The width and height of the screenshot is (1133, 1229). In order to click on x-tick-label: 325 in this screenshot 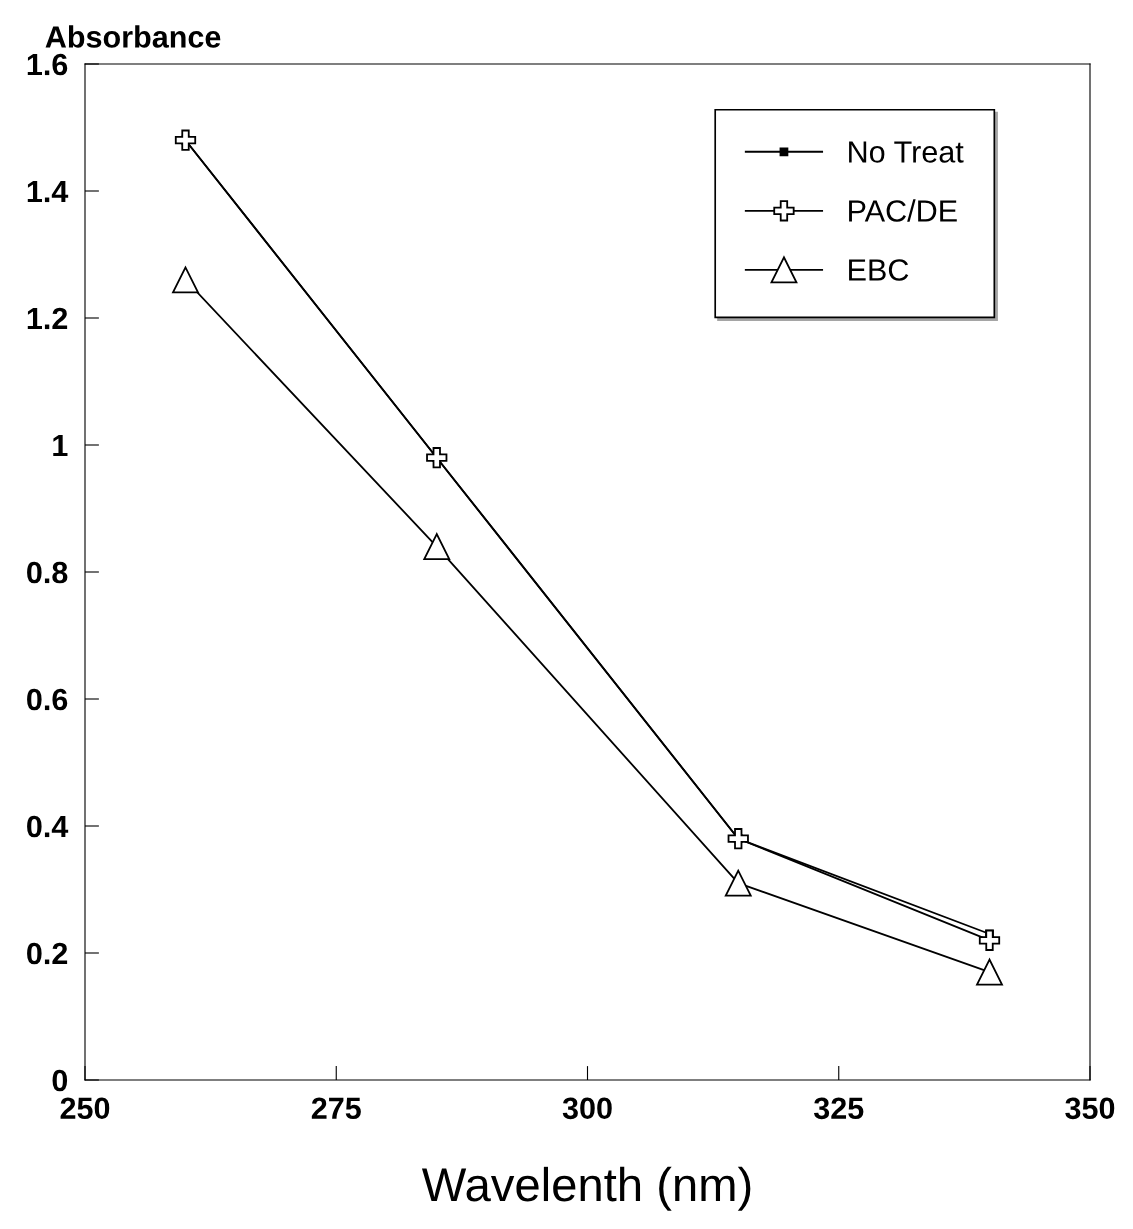, I will do `click(838, 1108)`.